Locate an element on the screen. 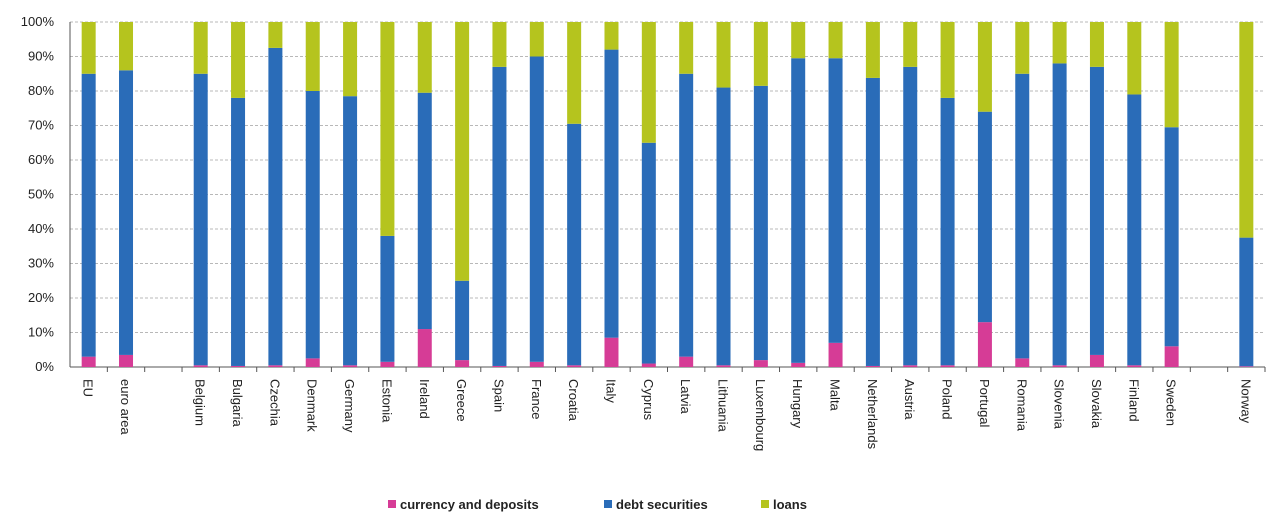 The height and width of the screenshot is (517, 1266). x-tick-label: Slovenia is located at coordinates (1059, 404).